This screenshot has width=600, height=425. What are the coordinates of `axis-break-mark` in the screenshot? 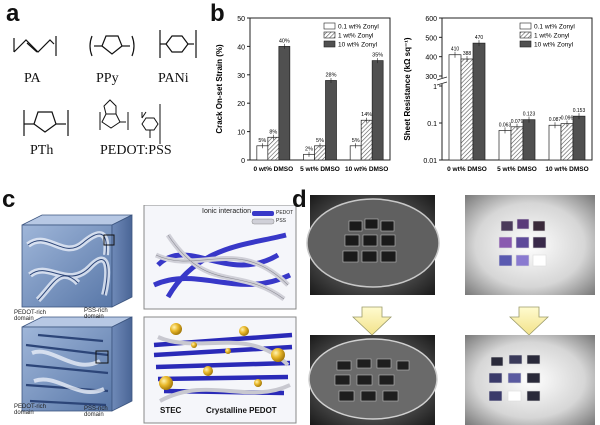 It's located at (442, 81).